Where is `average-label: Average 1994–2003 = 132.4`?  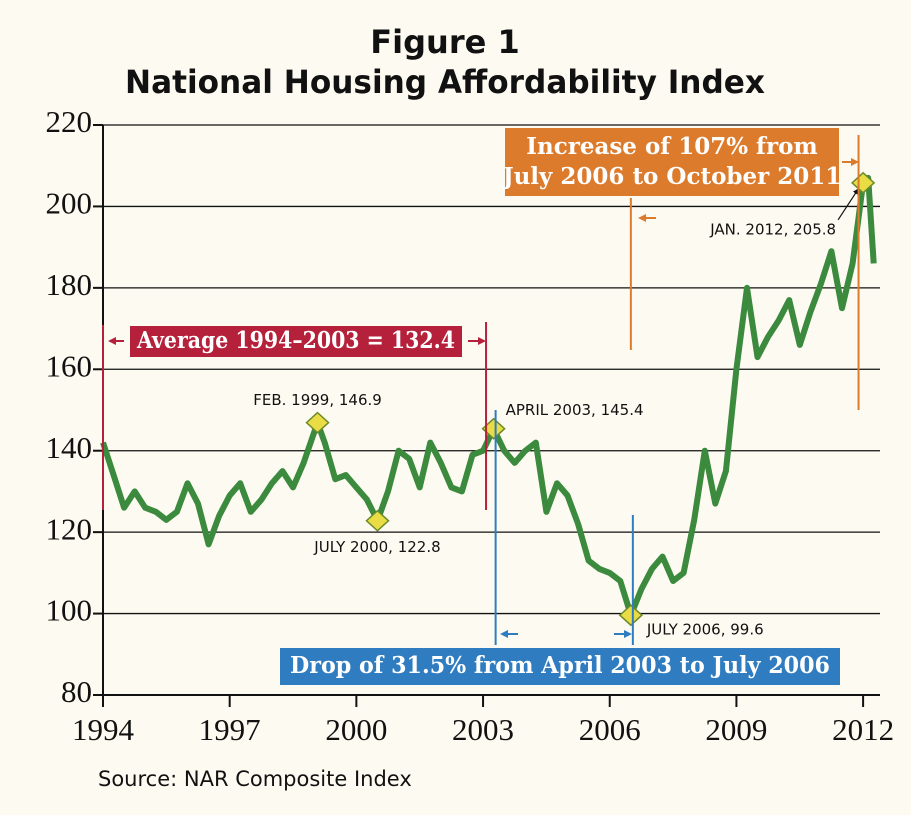 average-label: Average 1994–2003 = 132.4 is located at coordinates (295, 340).